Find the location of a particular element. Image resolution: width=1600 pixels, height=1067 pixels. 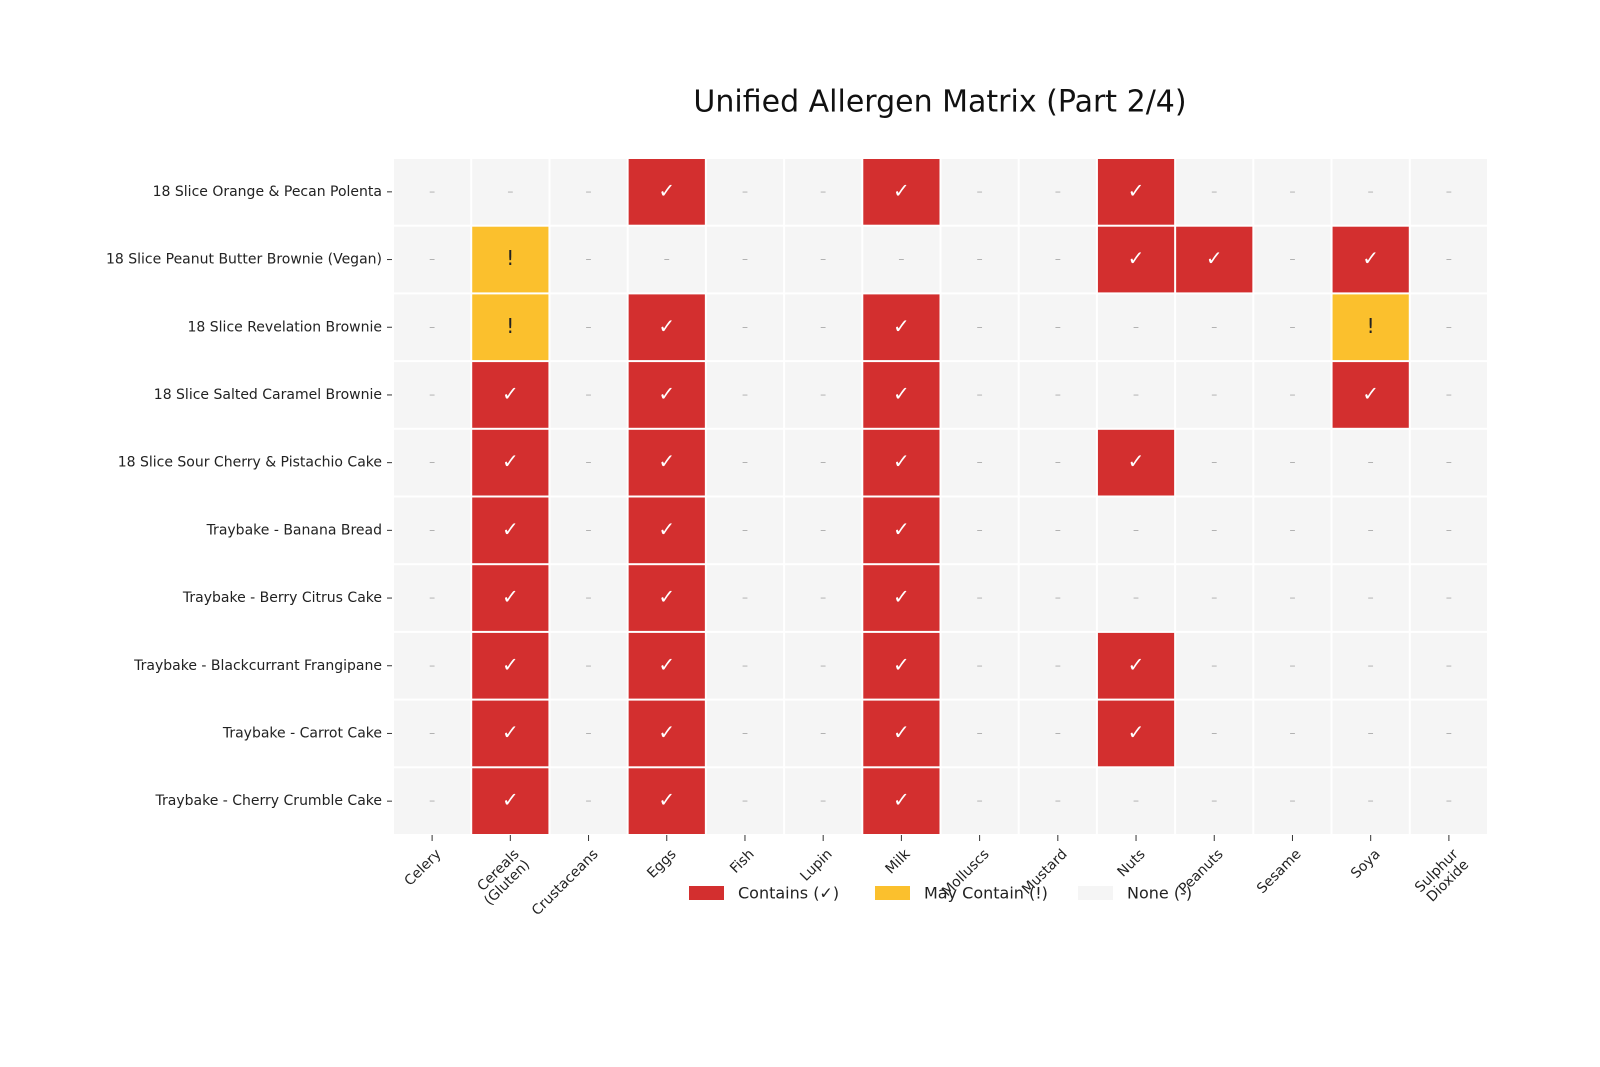

y-tick-label: 18 Slice Orange & Pecan Polenta is located at coordinates (267, 192).